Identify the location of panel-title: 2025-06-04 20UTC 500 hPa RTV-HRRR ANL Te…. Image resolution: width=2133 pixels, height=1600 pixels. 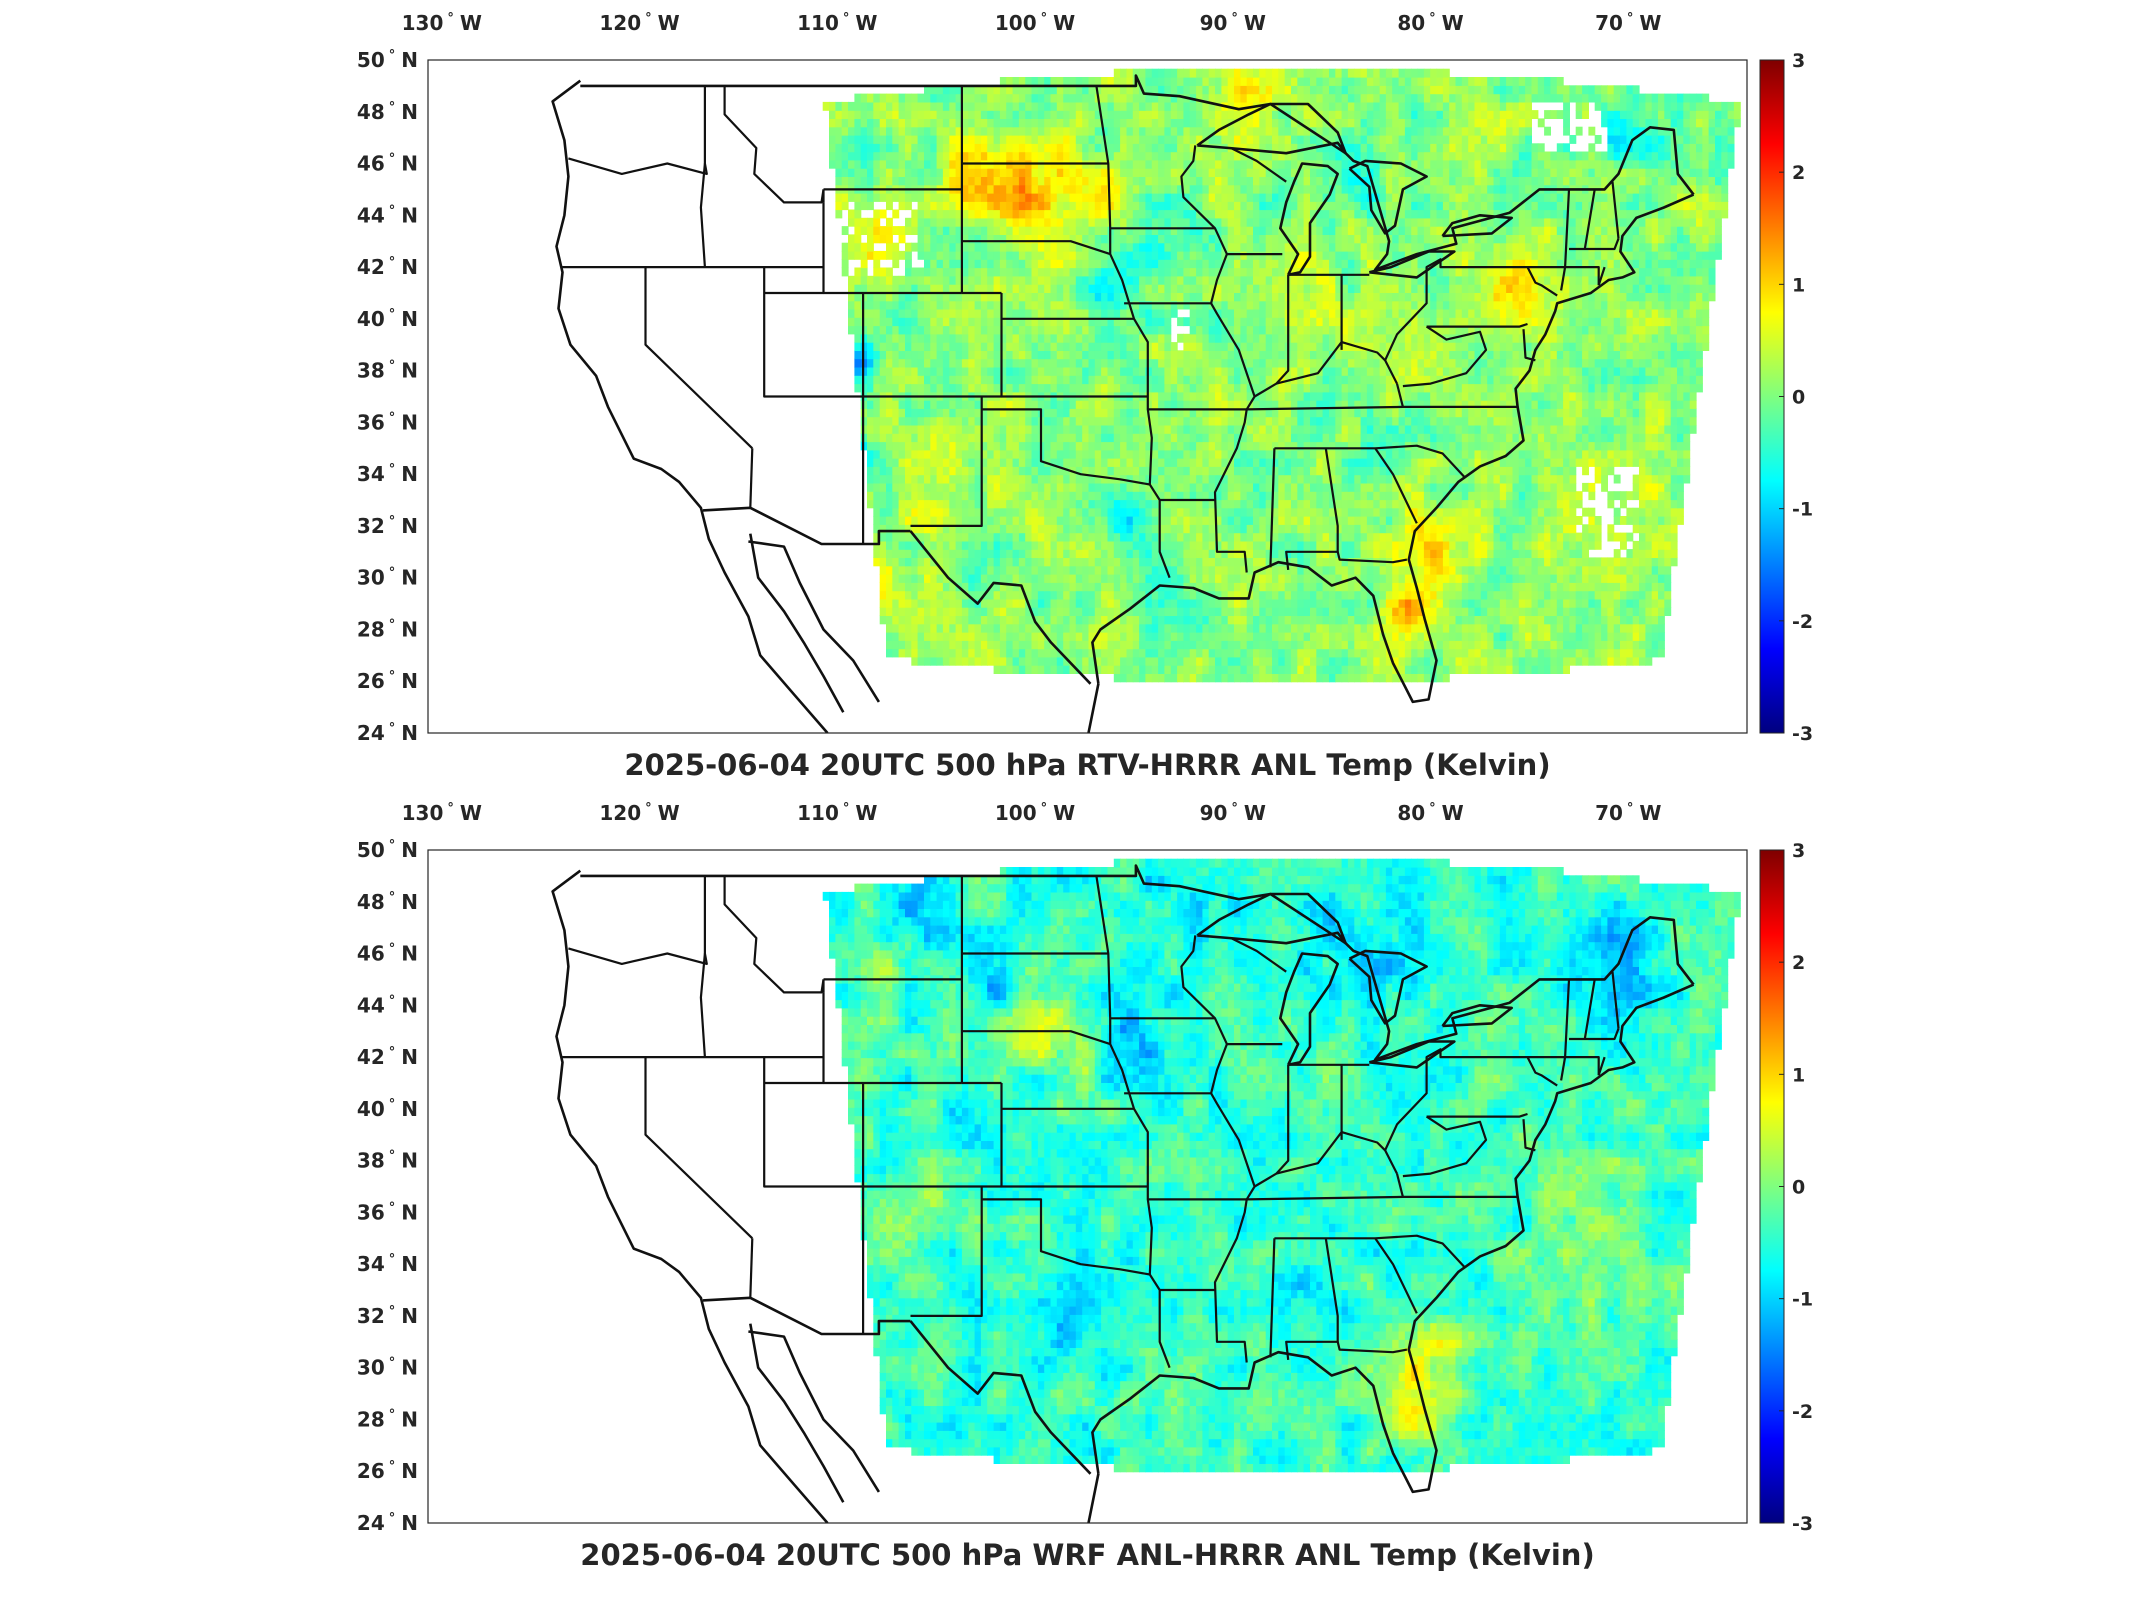
(1087, 765).